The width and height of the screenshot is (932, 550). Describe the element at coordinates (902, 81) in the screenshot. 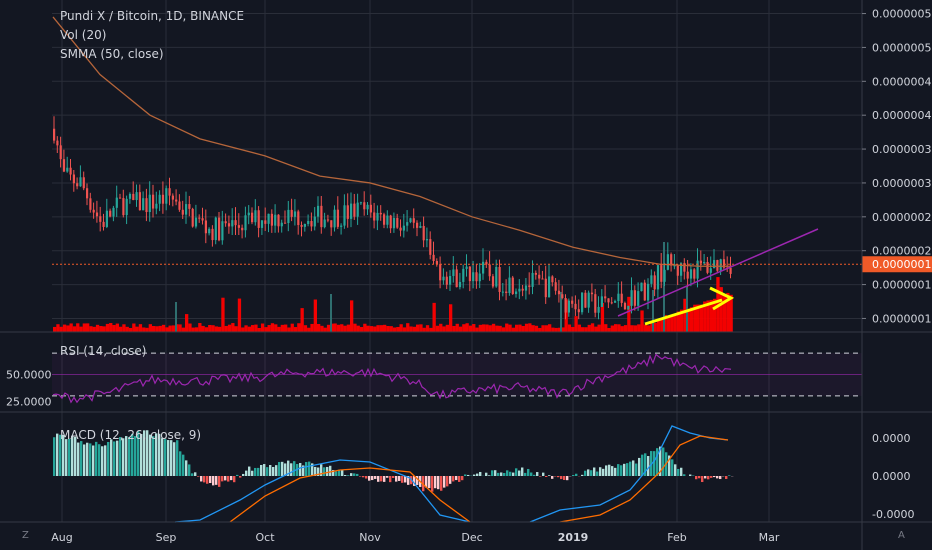

I see `price-tick-label: 0.00000045` at that location.